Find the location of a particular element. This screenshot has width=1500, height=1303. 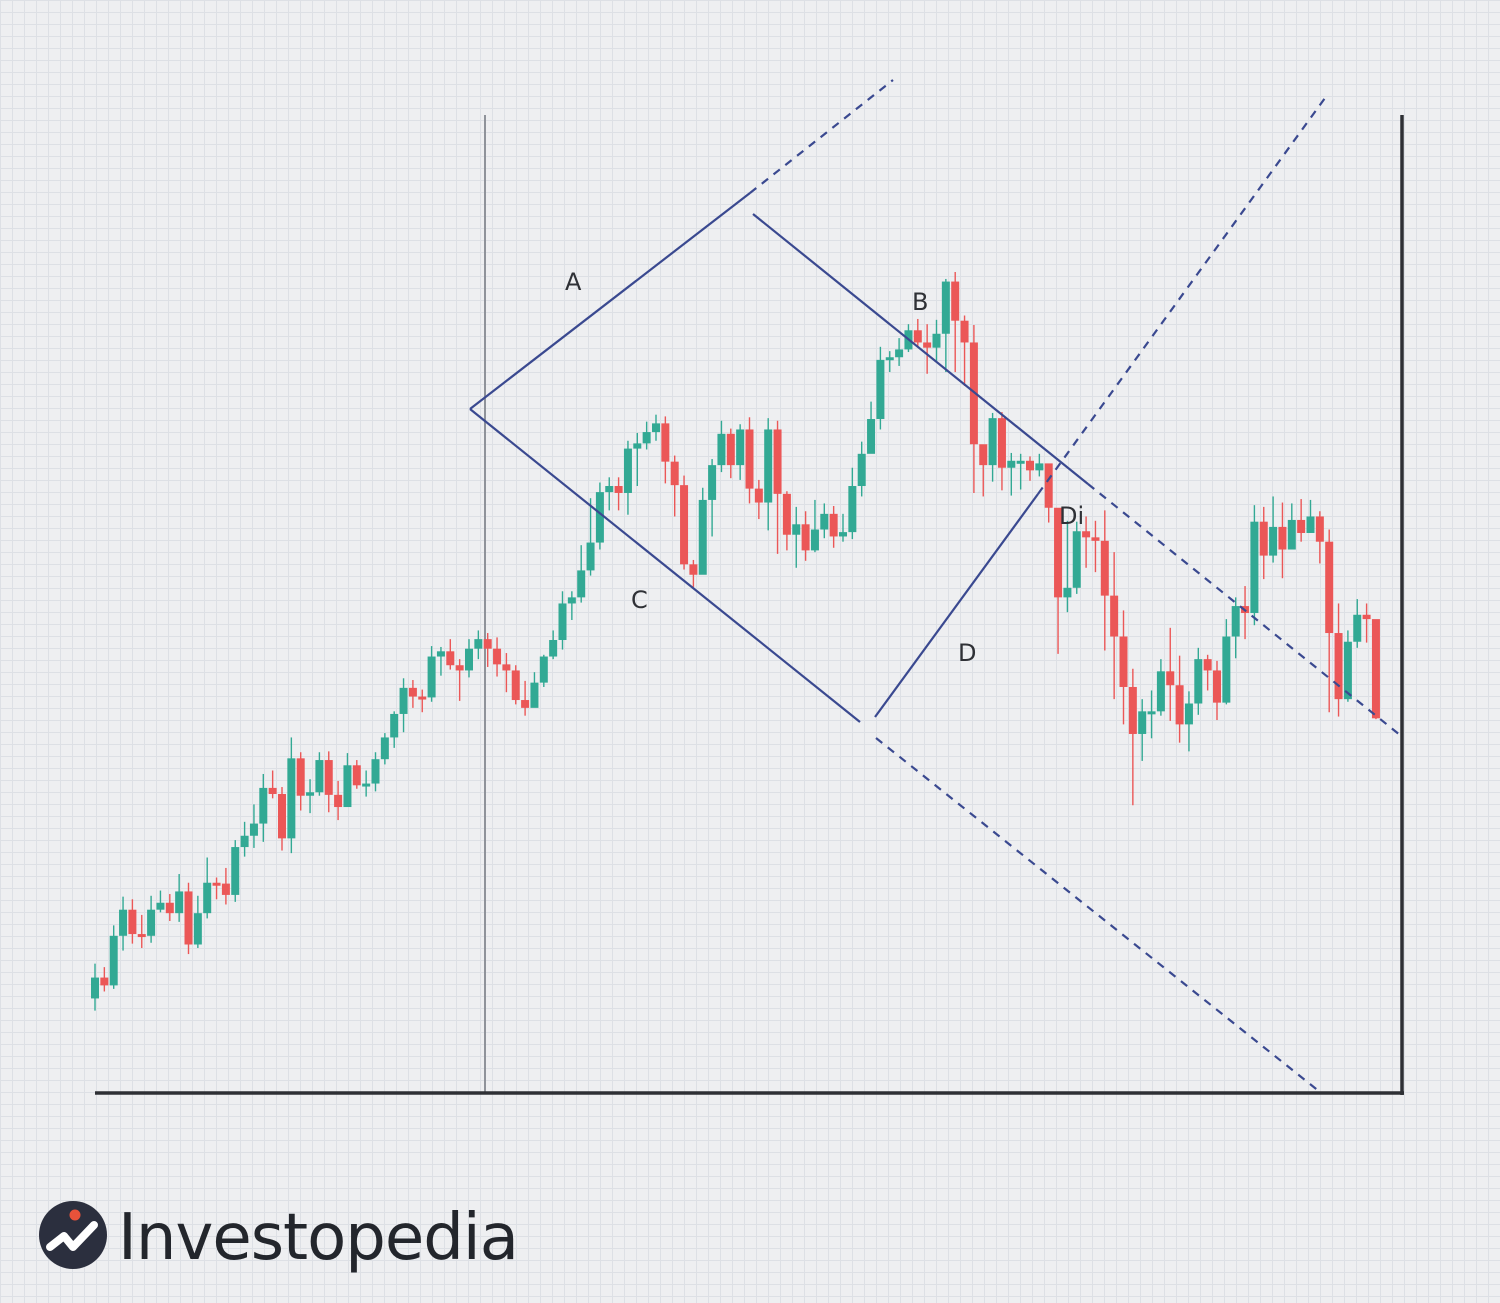

investopedia-logo: Investopedia is located at coordinates (279, 1238).